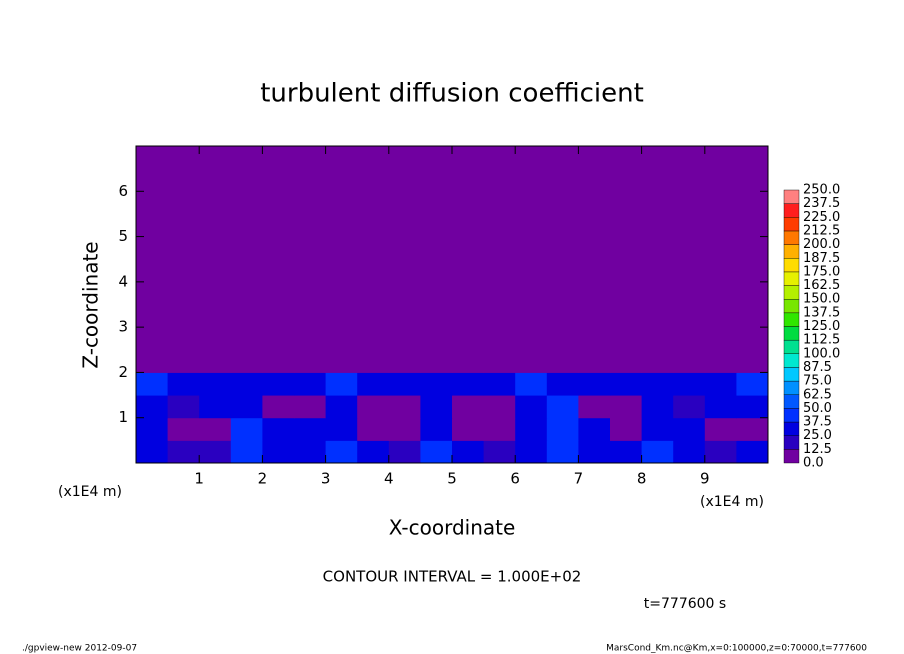 Image resolution: width=904 pixels, height=654 pixels. I want to click on x-tick-label: 4, so click(389, 479).